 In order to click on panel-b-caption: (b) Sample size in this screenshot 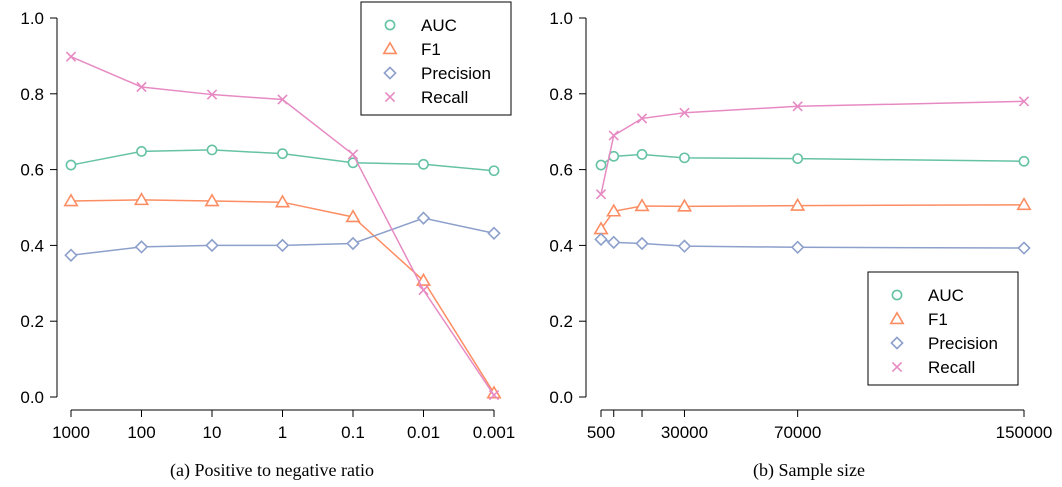, I will do `click(809, 470)`.